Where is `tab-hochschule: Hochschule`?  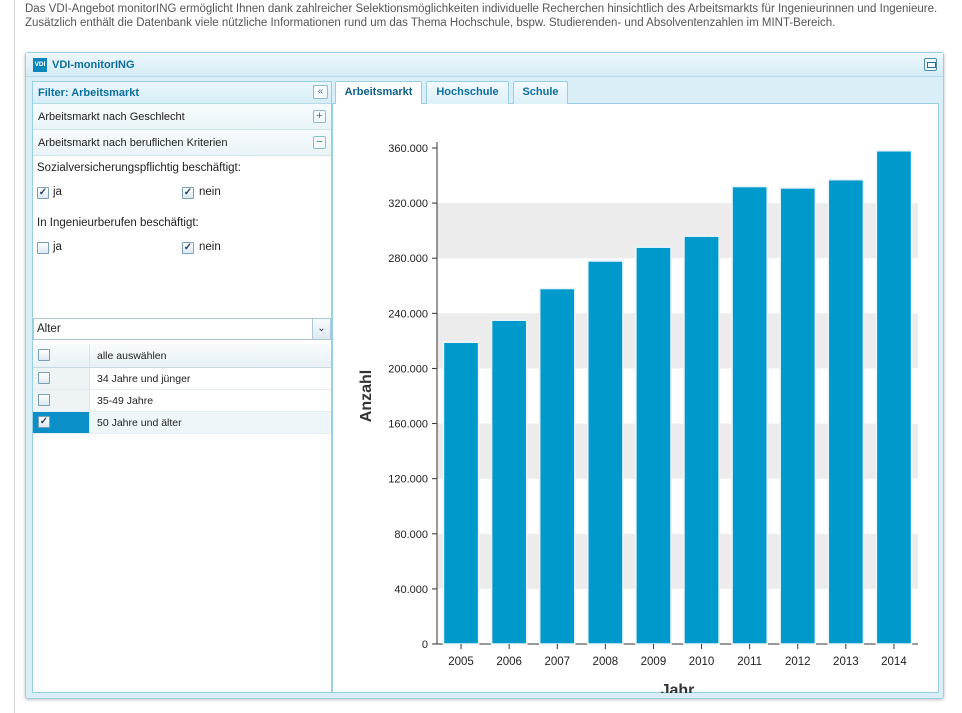 tab-hochschule: Hochschule is located at coordinates (467, 92).